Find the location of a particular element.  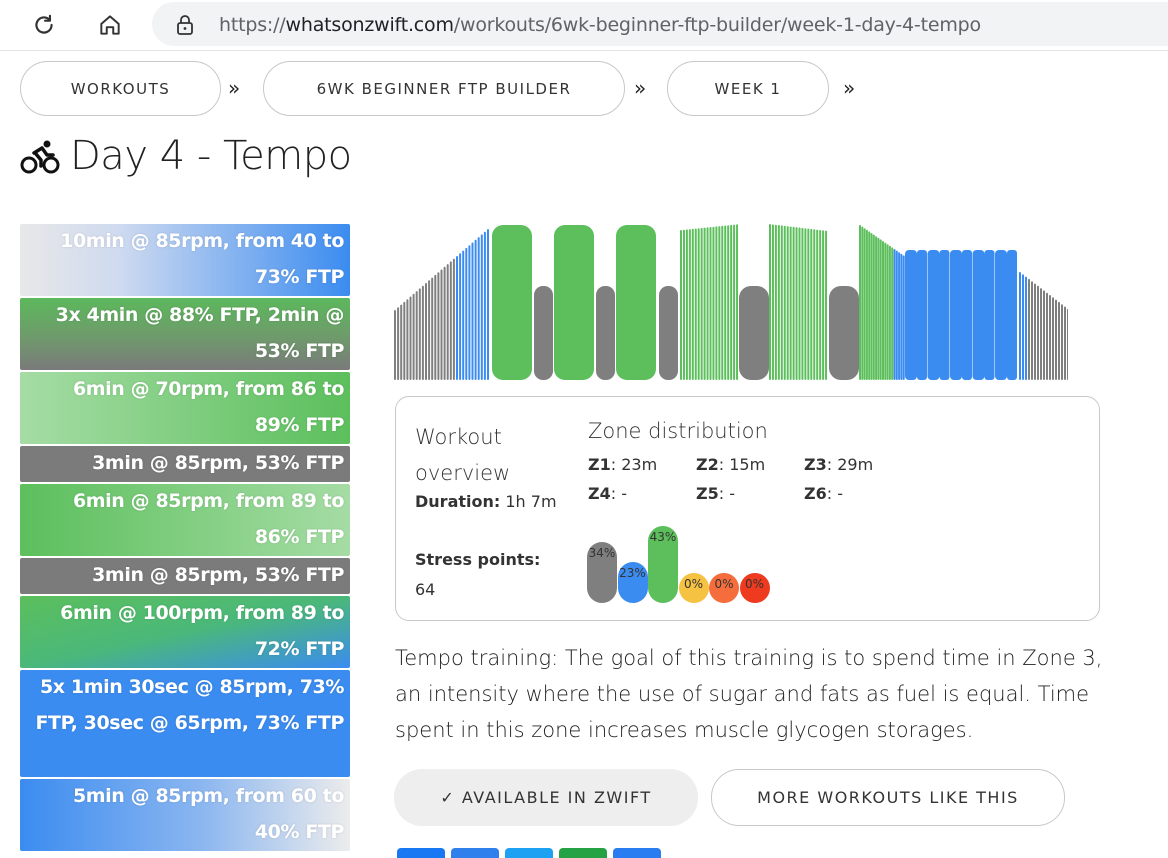

zone-percent-label: 43% is located at coordinates (663, 537).